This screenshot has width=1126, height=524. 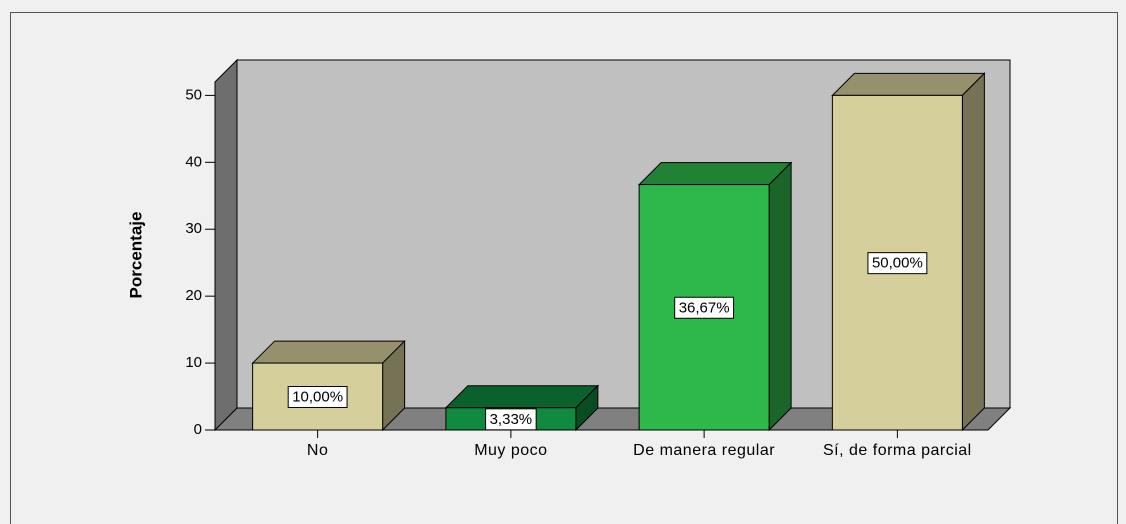 I want to click on value-label: 3,33%, so click(x=511, y=419).